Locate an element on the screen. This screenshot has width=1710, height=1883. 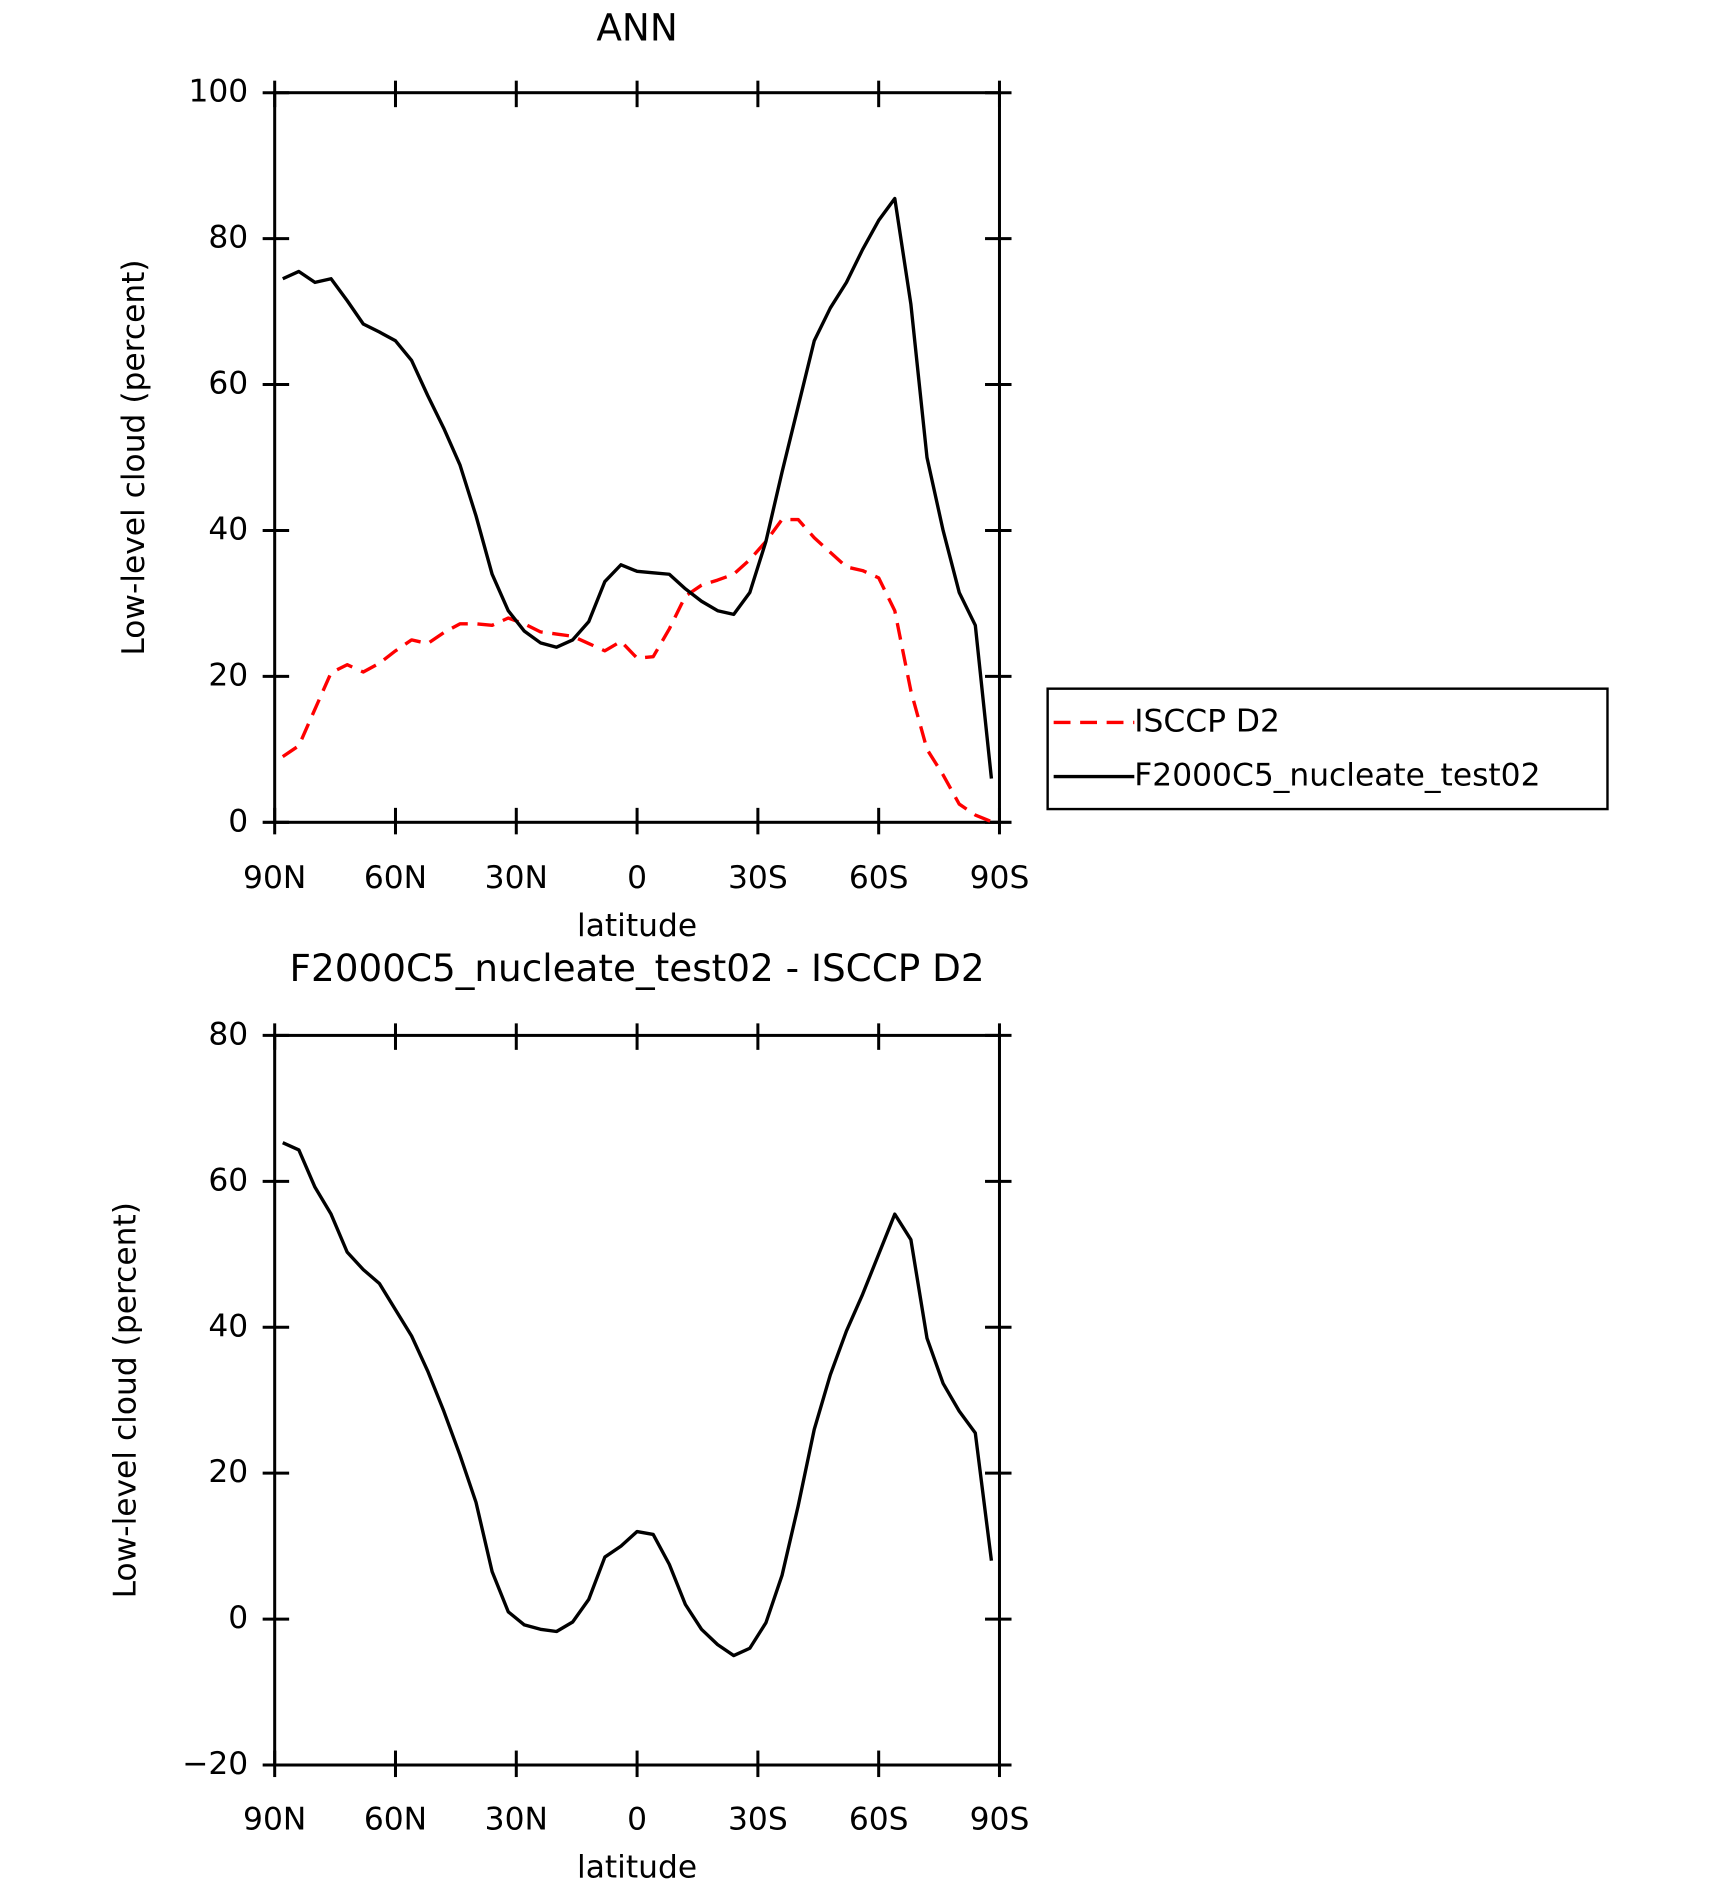
chart-title: ANN is located at coordinates (636, 28).